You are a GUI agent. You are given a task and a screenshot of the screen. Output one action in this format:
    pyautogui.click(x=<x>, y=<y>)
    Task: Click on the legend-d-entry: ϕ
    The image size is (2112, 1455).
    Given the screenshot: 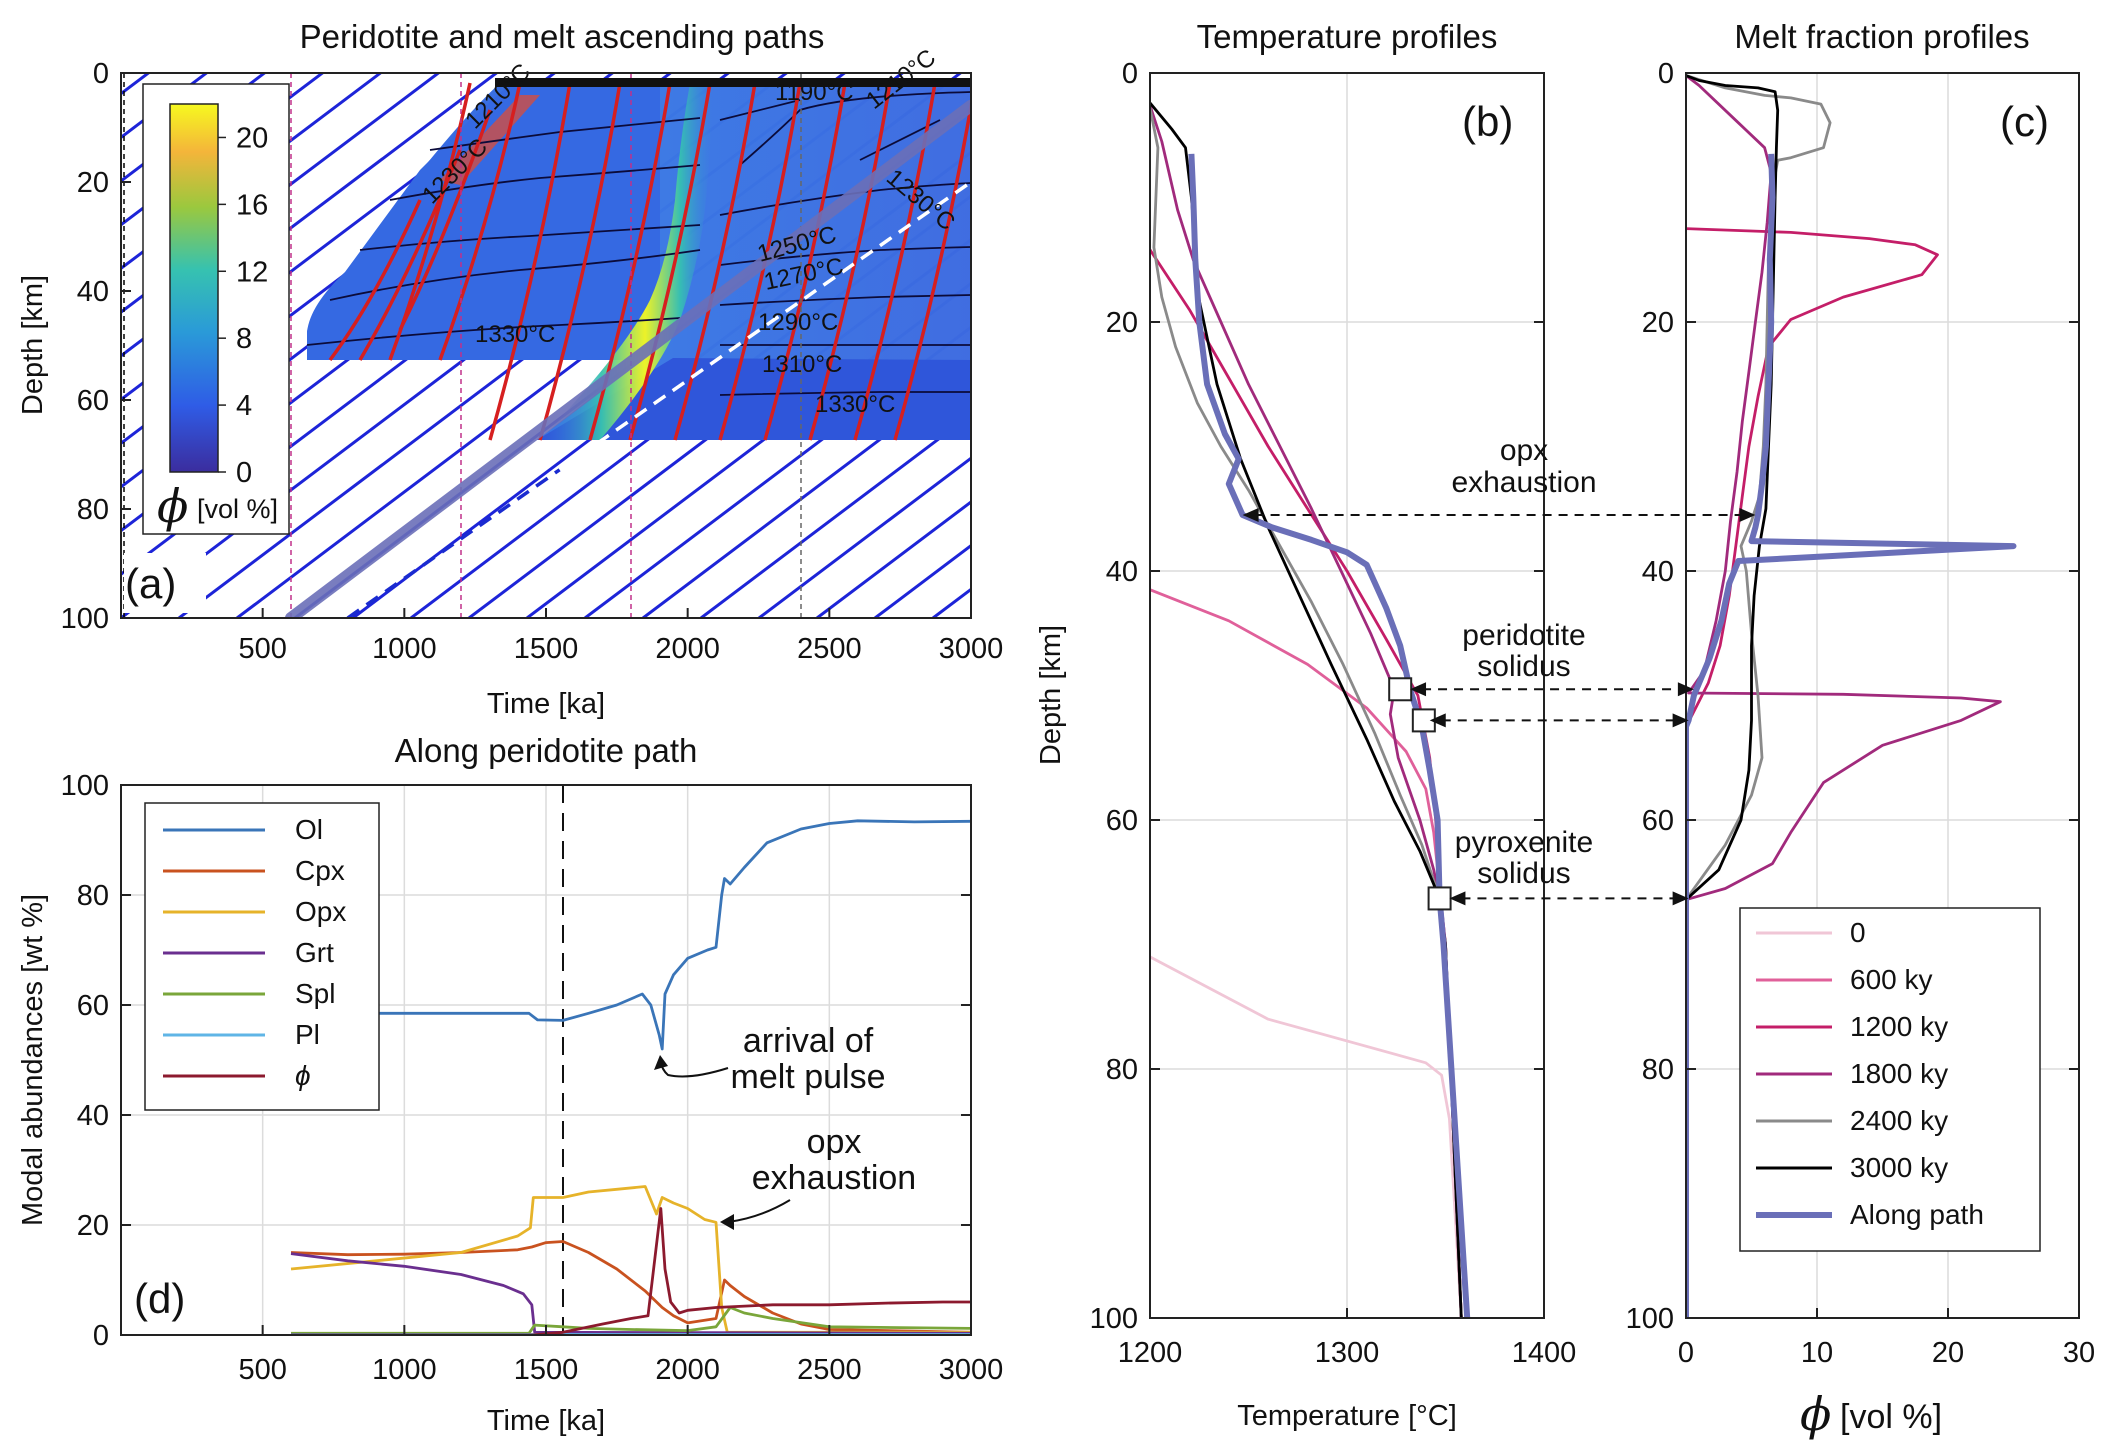 What is the action you would take?
    pyautogui.click(x=303, y=1075)
    